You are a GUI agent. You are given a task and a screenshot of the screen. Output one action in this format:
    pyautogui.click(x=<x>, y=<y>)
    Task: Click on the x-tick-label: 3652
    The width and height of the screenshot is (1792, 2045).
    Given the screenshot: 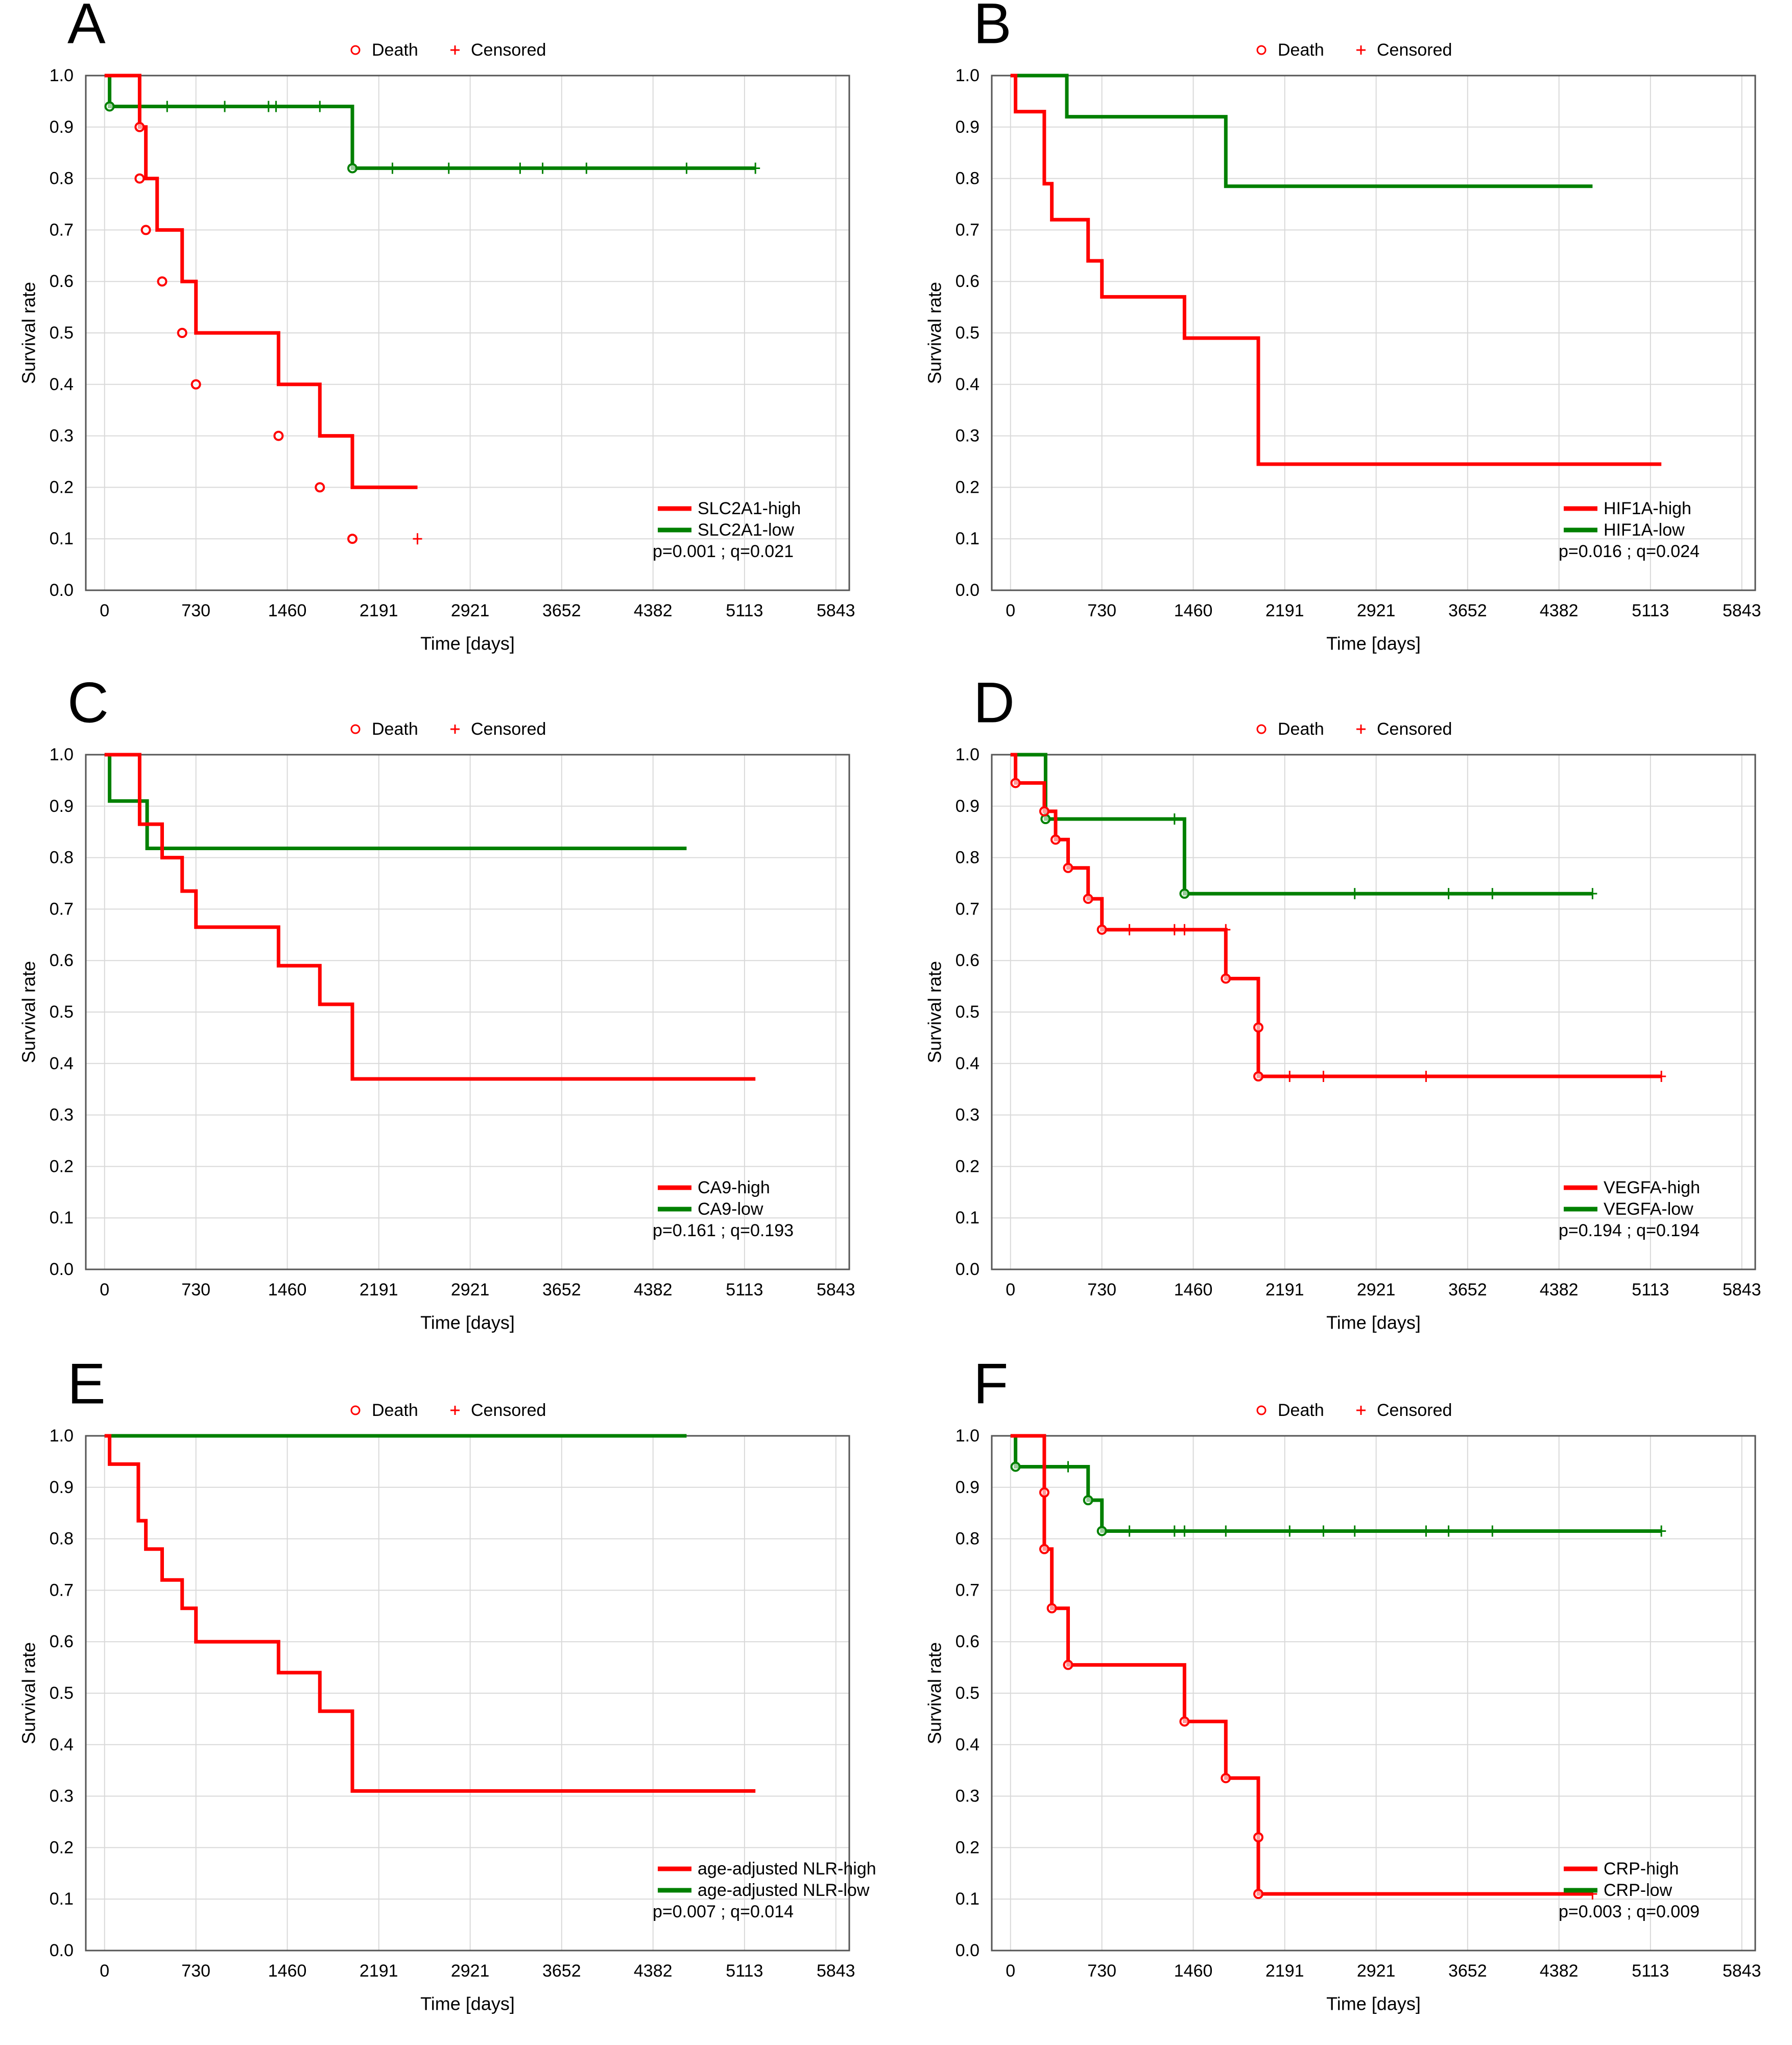 What is the action you would take?
    pyautogui.click(x=1467, y=611)
    